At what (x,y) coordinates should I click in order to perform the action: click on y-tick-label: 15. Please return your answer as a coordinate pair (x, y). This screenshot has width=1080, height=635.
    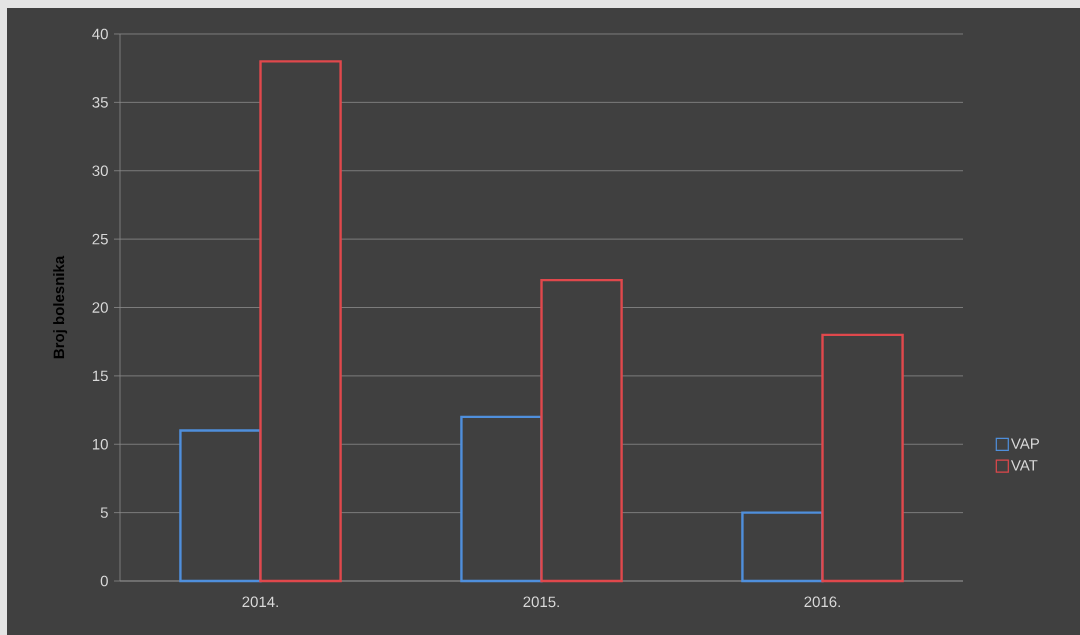
    Looking at the image, I should click on (100, 376).